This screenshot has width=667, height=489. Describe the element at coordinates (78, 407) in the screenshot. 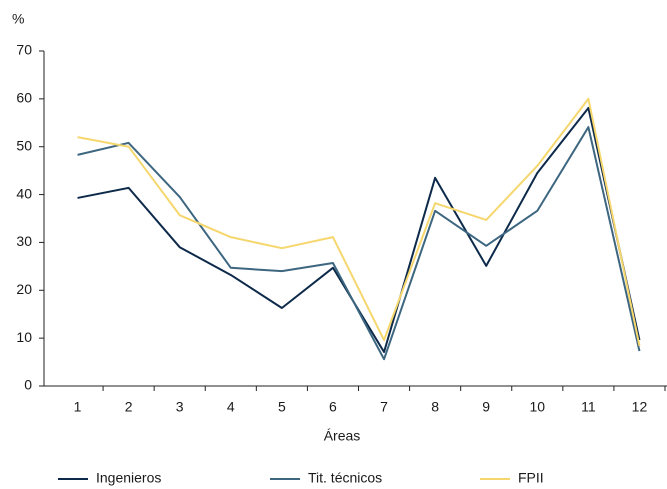

I see `x-tick-label: 1` at that location.